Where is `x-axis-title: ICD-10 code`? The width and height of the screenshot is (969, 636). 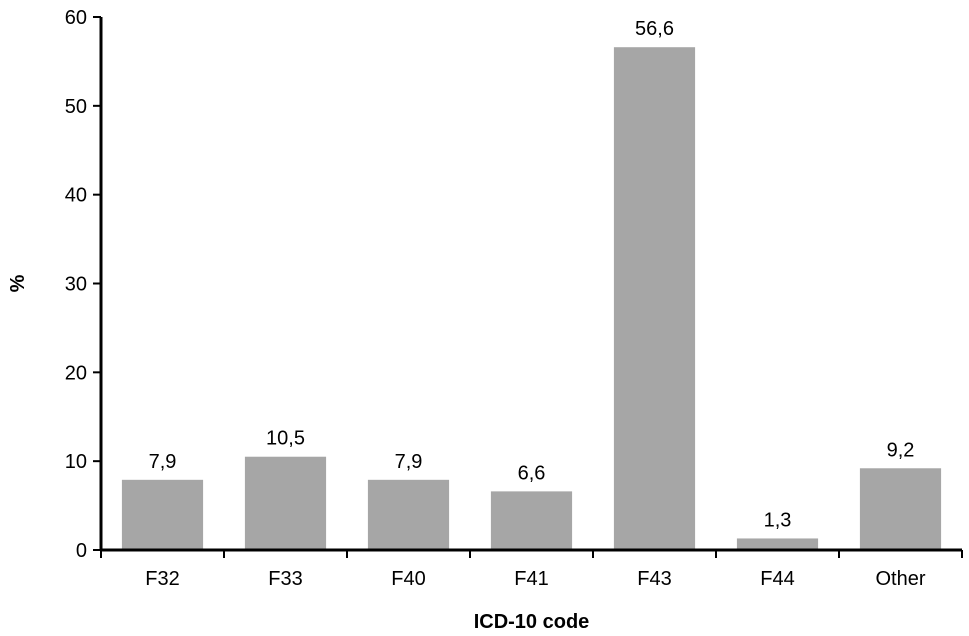 x-axis-title: ICD-10 code is located at coordinates (532, 622).